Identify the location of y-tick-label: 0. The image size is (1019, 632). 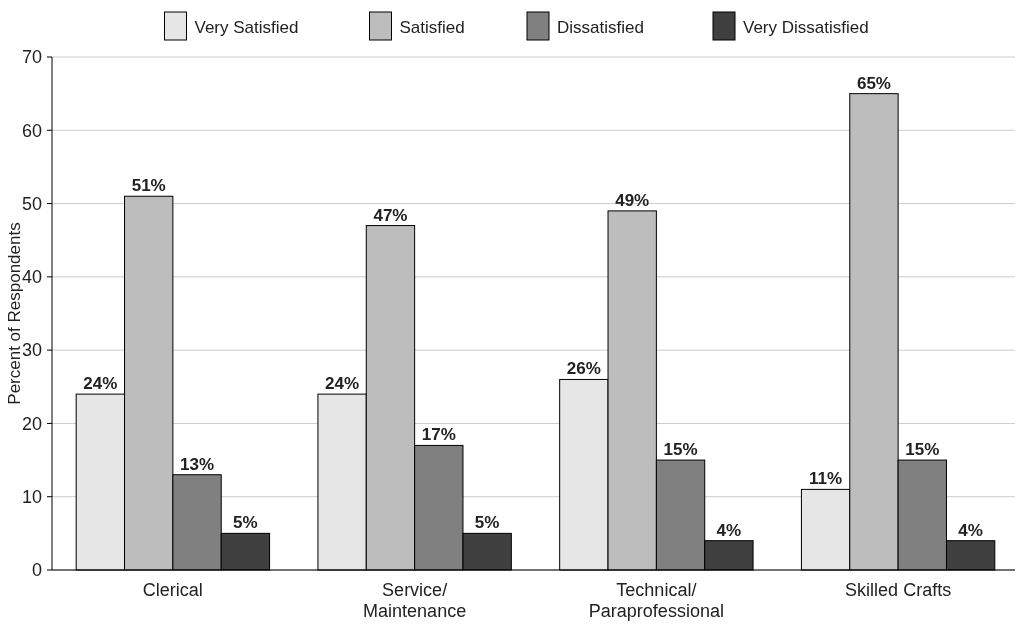
(36, 570).